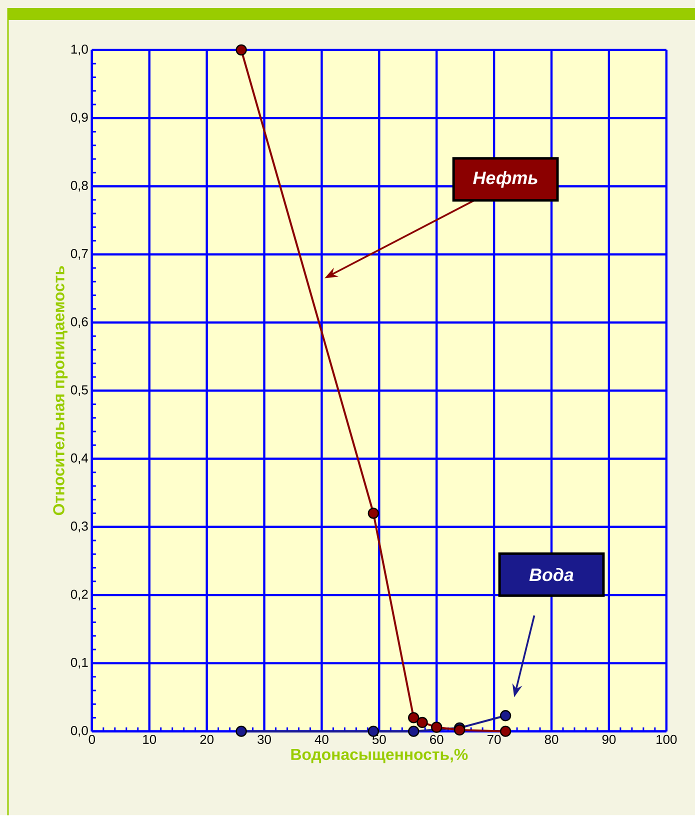 Image resolution: width=695 pixels, height=816 pixels. What do you see at coordinates (379, 756) in the screenshot?
I see `x-axis-title: Водонасыщенность,%` at bounding box center [379, 756].